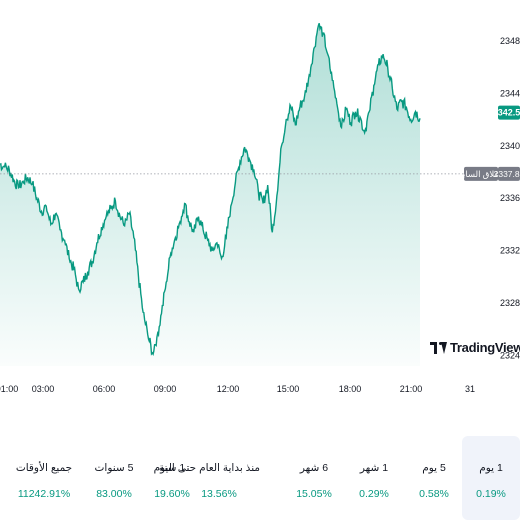  I want to click on last-price-value: 2342.53, so click(506, 113).